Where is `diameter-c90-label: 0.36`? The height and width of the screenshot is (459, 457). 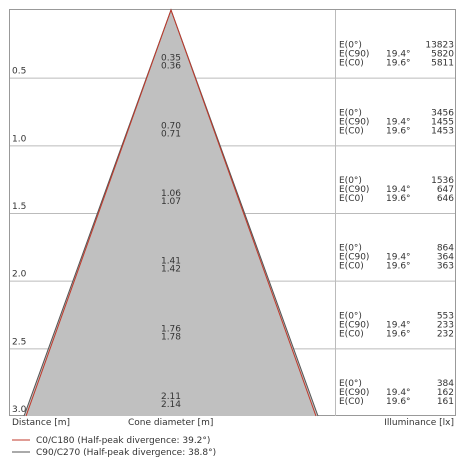 diameter-c90-label: 0.36 is located at coordinates (171, 67).